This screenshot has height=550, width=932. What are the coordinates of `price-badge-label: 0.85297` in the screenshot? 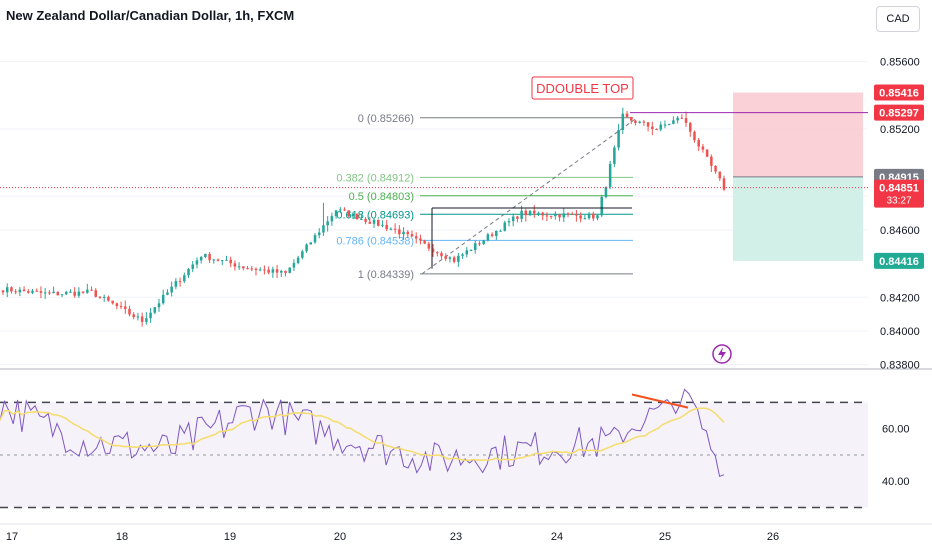 It's located at (899, 114).